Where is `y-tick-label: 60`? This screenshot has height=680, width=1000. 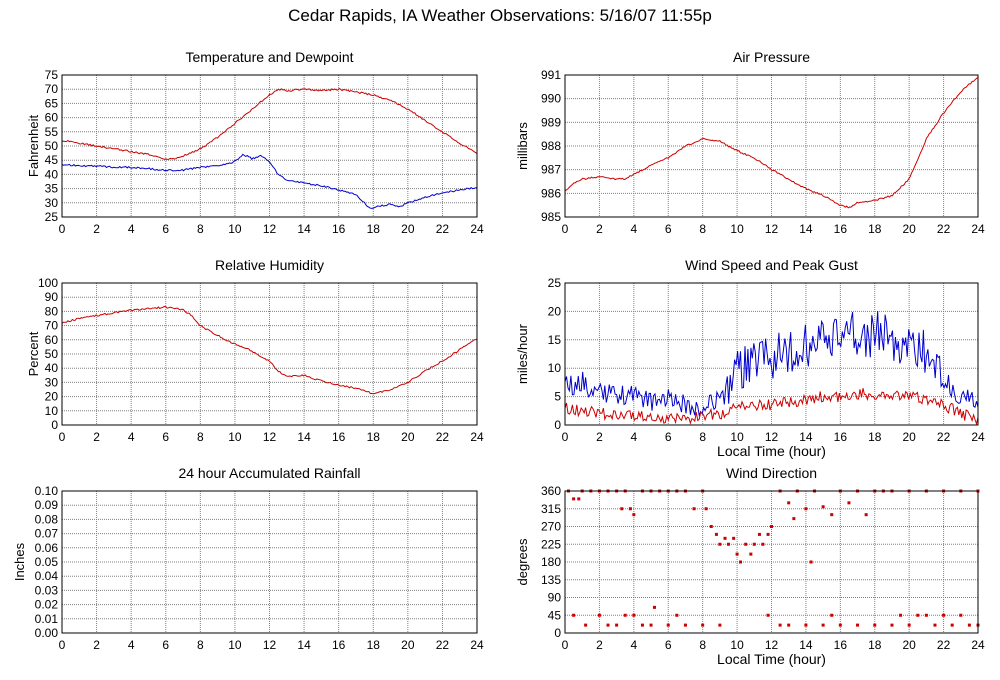 y-tick-label: 60 is located at coordinates (52, 340).